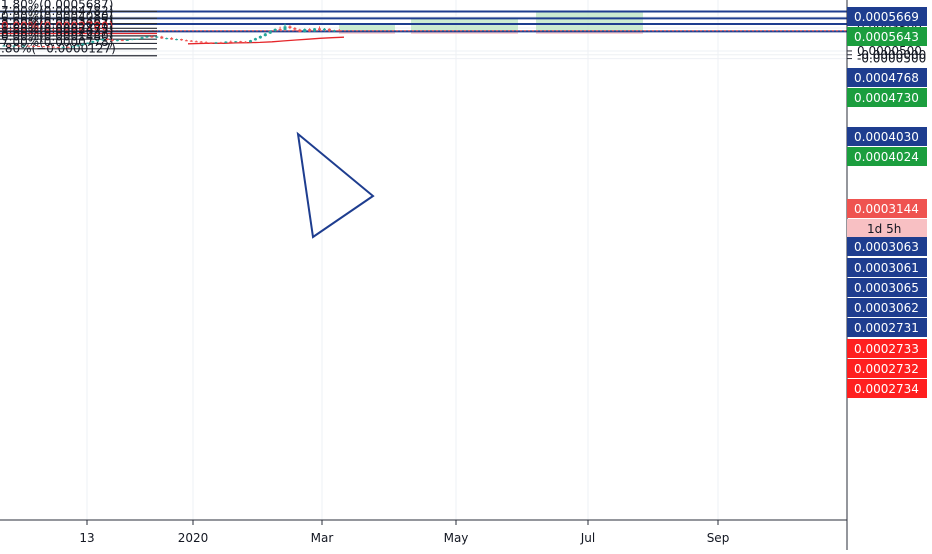  I want to click on fib-label-5: 0.00%(0.0002780), so click(57, 27).